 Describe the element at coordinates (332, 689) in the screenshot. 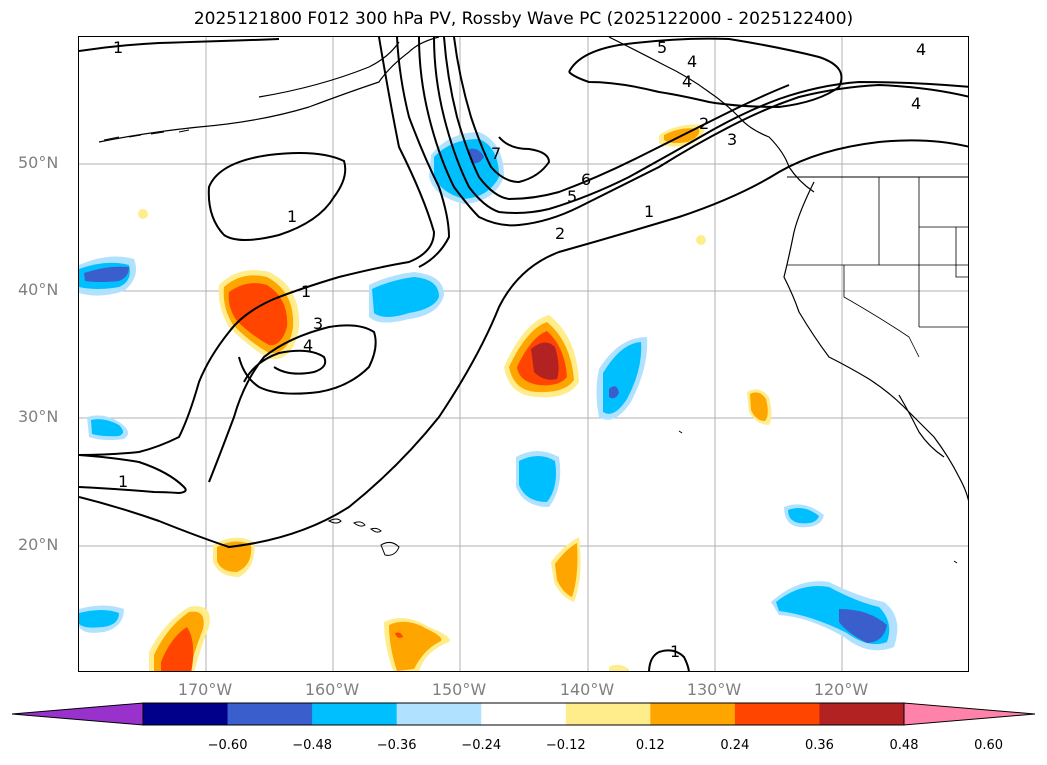

I see `lon-label-160w: 160°W` at that location.